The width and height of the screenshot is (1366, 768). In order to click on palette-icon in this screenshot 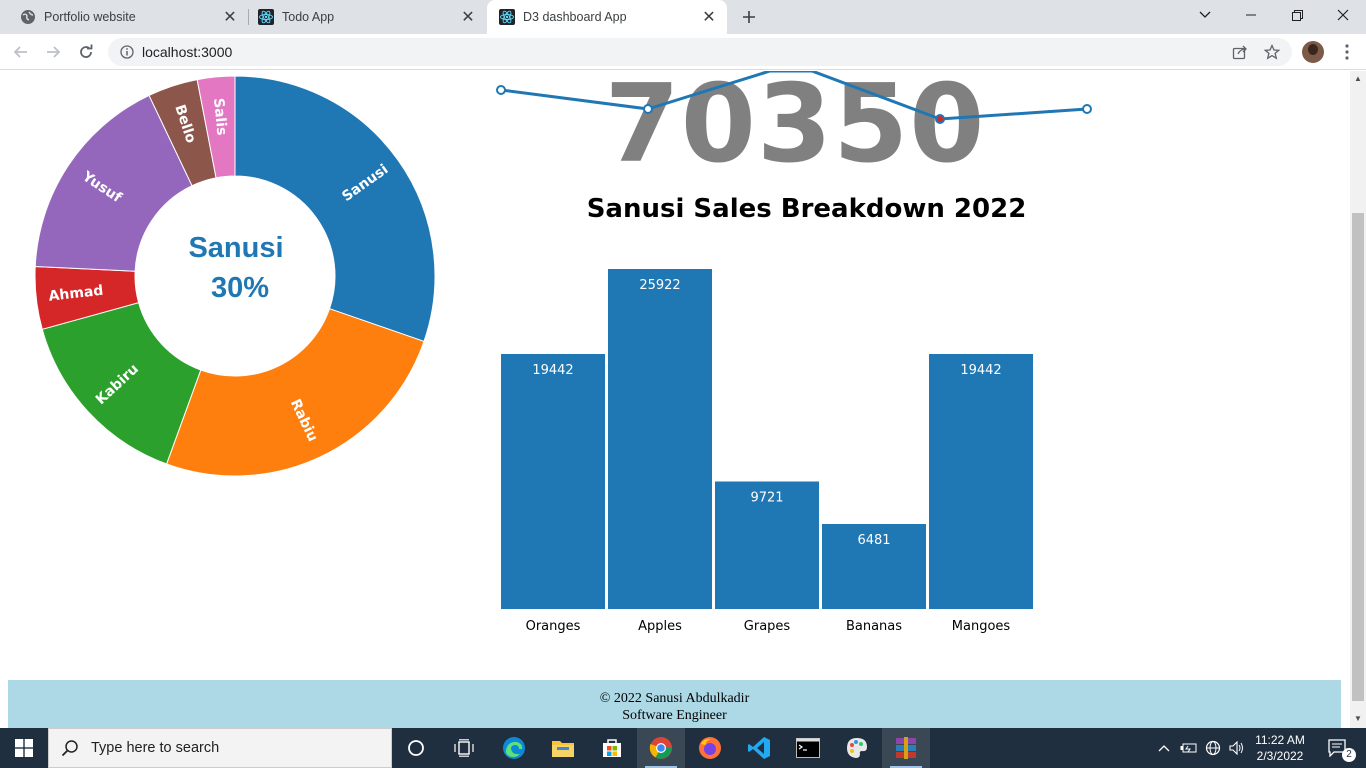, I will do `click(857, 748)`.